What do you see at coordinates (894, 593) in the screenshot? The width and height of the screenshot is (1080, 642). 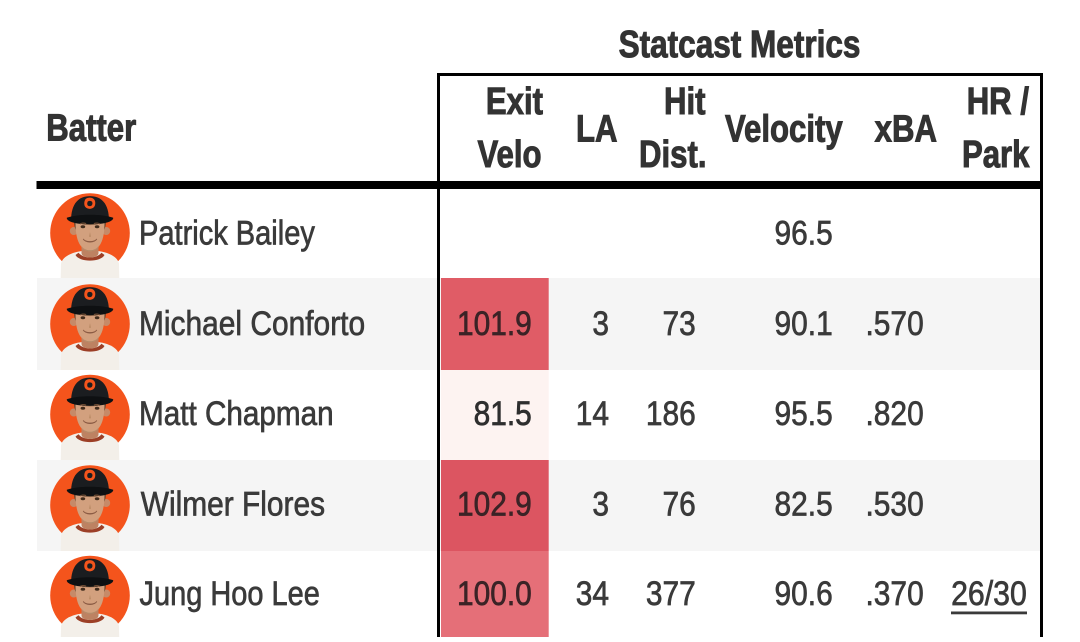 I see `svg-text: .370` at bounding box center [894, 593].